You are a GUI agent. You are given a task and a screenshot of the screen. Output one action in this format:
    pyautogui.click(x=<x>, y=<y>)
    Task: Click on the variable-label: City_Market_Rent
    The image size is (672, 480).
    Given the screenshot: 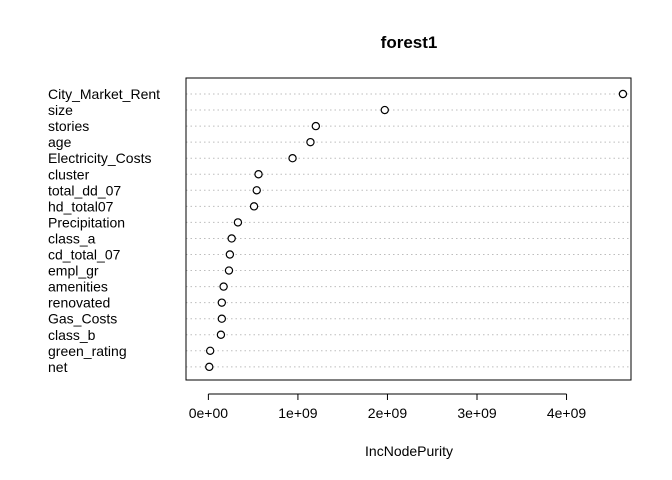 What is the action you would take?
    pyautogui.click(x=104, y=94)
    